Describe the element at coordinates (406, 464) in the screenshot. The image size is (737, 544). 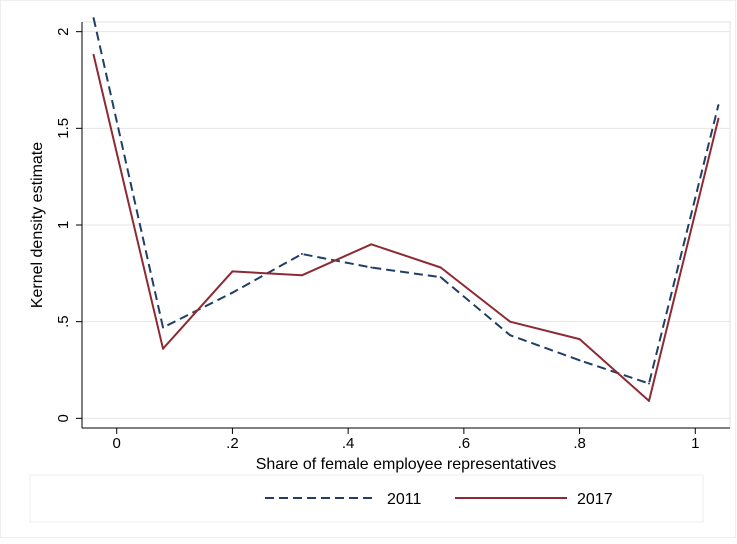
I see `x-axis-label: Share of female employee representatives` at that location.